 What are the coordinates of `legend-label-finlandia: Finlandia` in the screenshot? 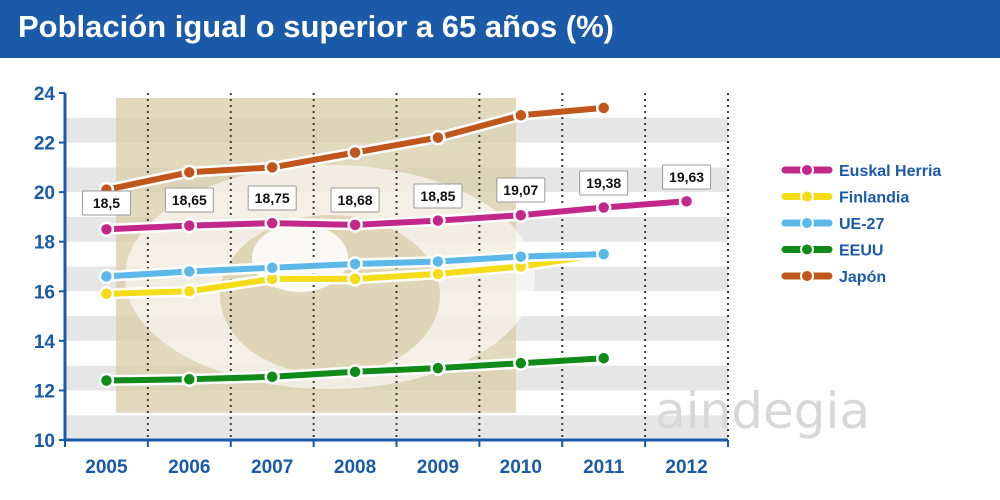 It's located at (874, 198).